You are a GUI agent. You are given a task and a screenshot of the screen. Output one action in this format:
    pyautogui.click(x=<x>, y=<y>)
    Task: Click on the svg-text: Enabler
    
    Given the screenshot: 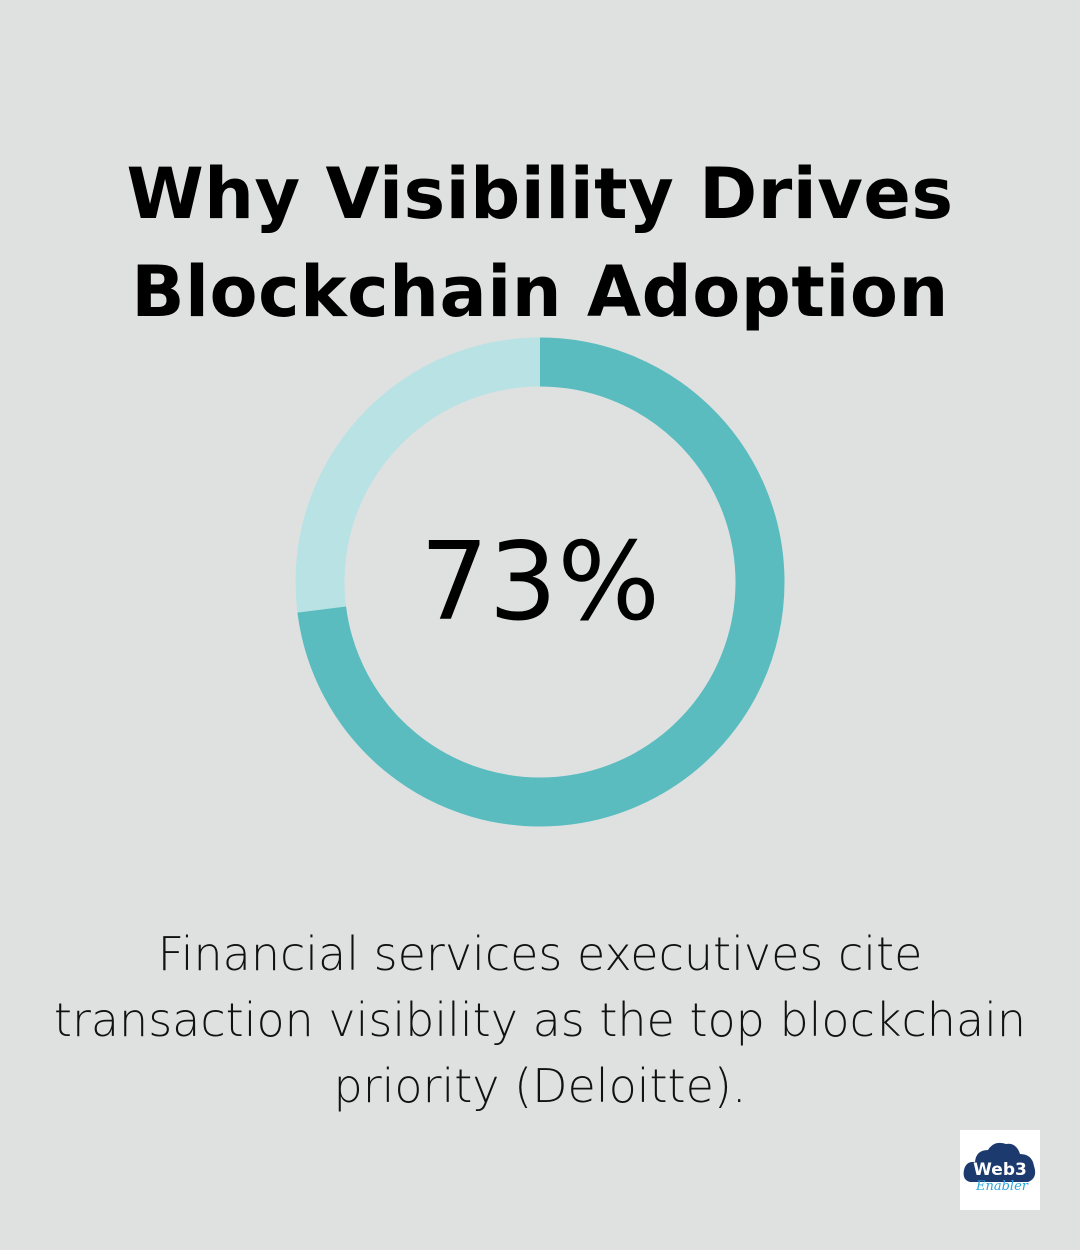 What is the action you would take?
    pyautogui.click(x=1002, y=1186)
    